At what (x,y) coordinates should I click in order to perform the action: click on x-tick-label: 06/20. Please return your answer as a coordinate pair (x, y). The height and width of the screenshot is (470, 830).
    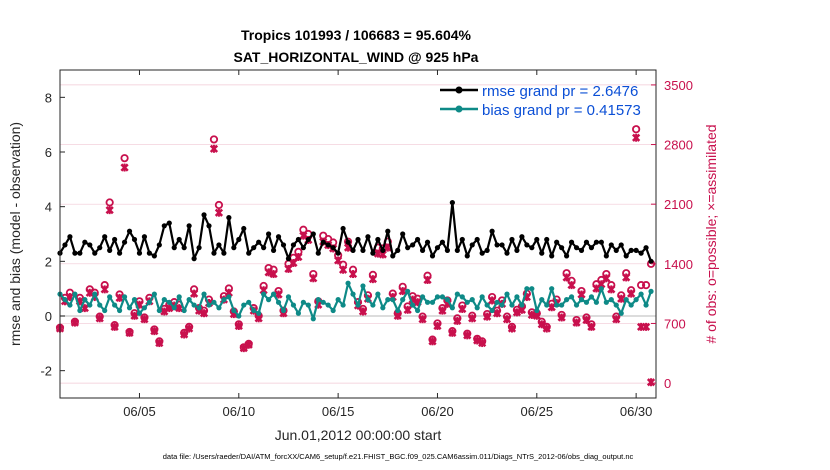
    Looking at the image, I should click on (437, 411).